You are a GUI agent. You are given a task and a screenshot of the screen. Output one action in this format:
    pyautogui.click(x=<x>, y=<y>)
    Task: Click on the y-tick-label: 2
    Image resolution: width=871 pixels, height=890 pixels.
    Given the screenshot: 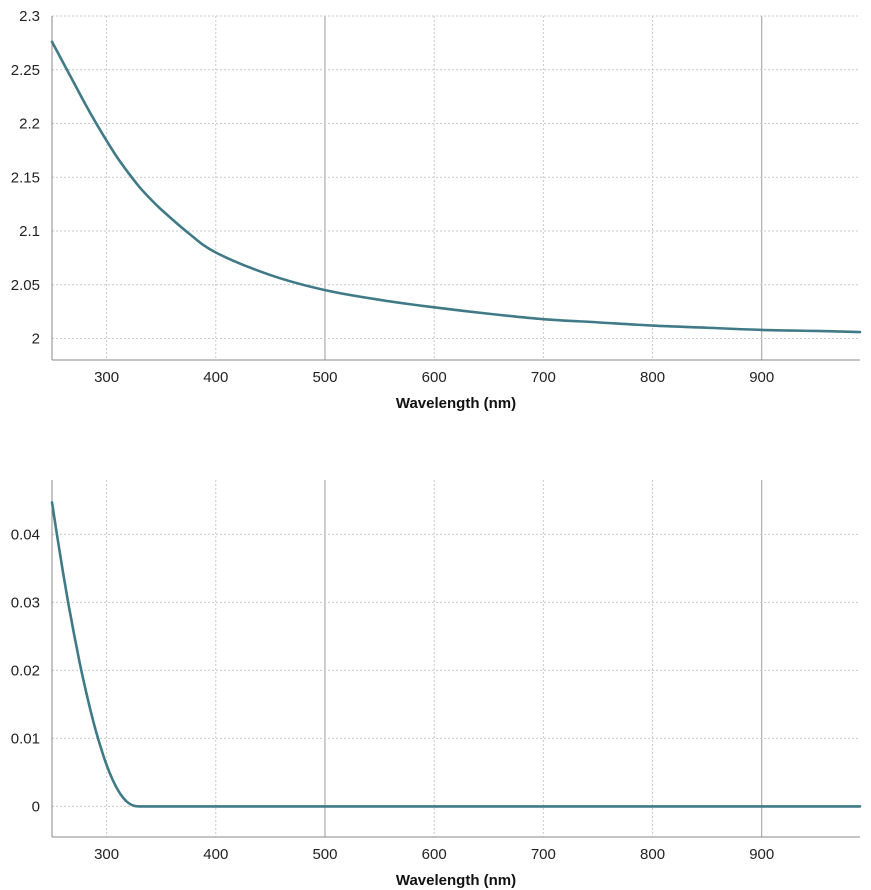 What is the action you would take?
    pyautogui.click(x=36, y=339)
    